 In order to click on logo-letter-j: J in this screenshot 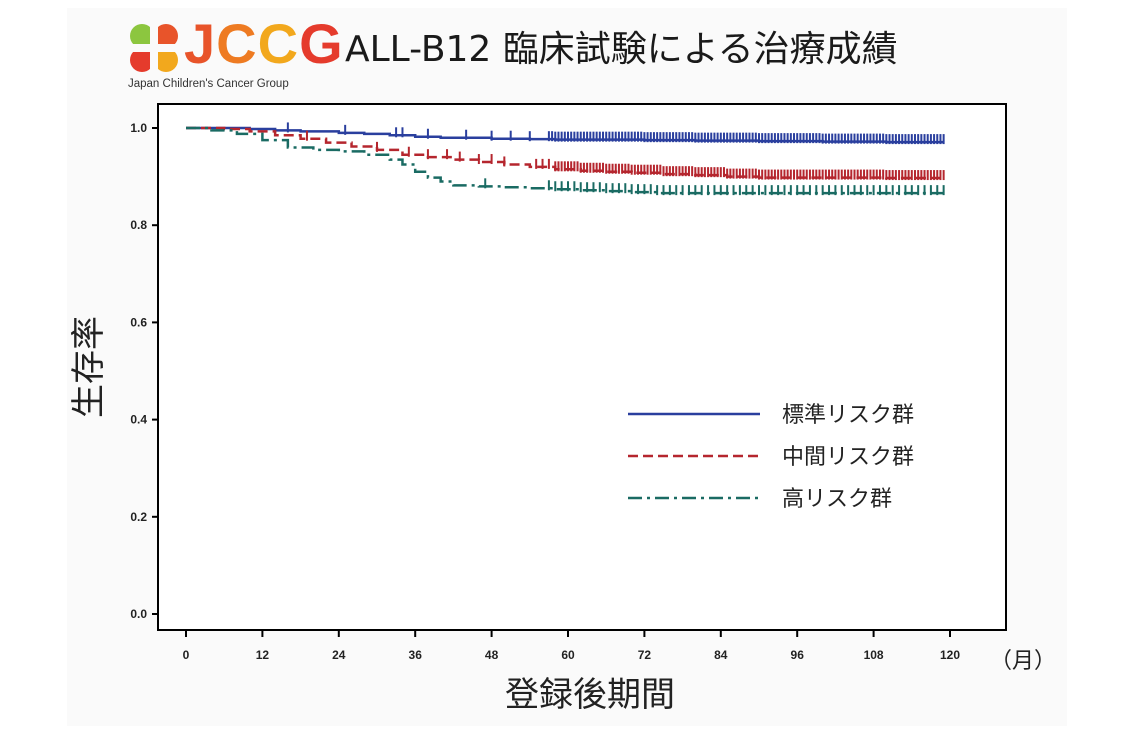, I will do `click(200, 43)`.